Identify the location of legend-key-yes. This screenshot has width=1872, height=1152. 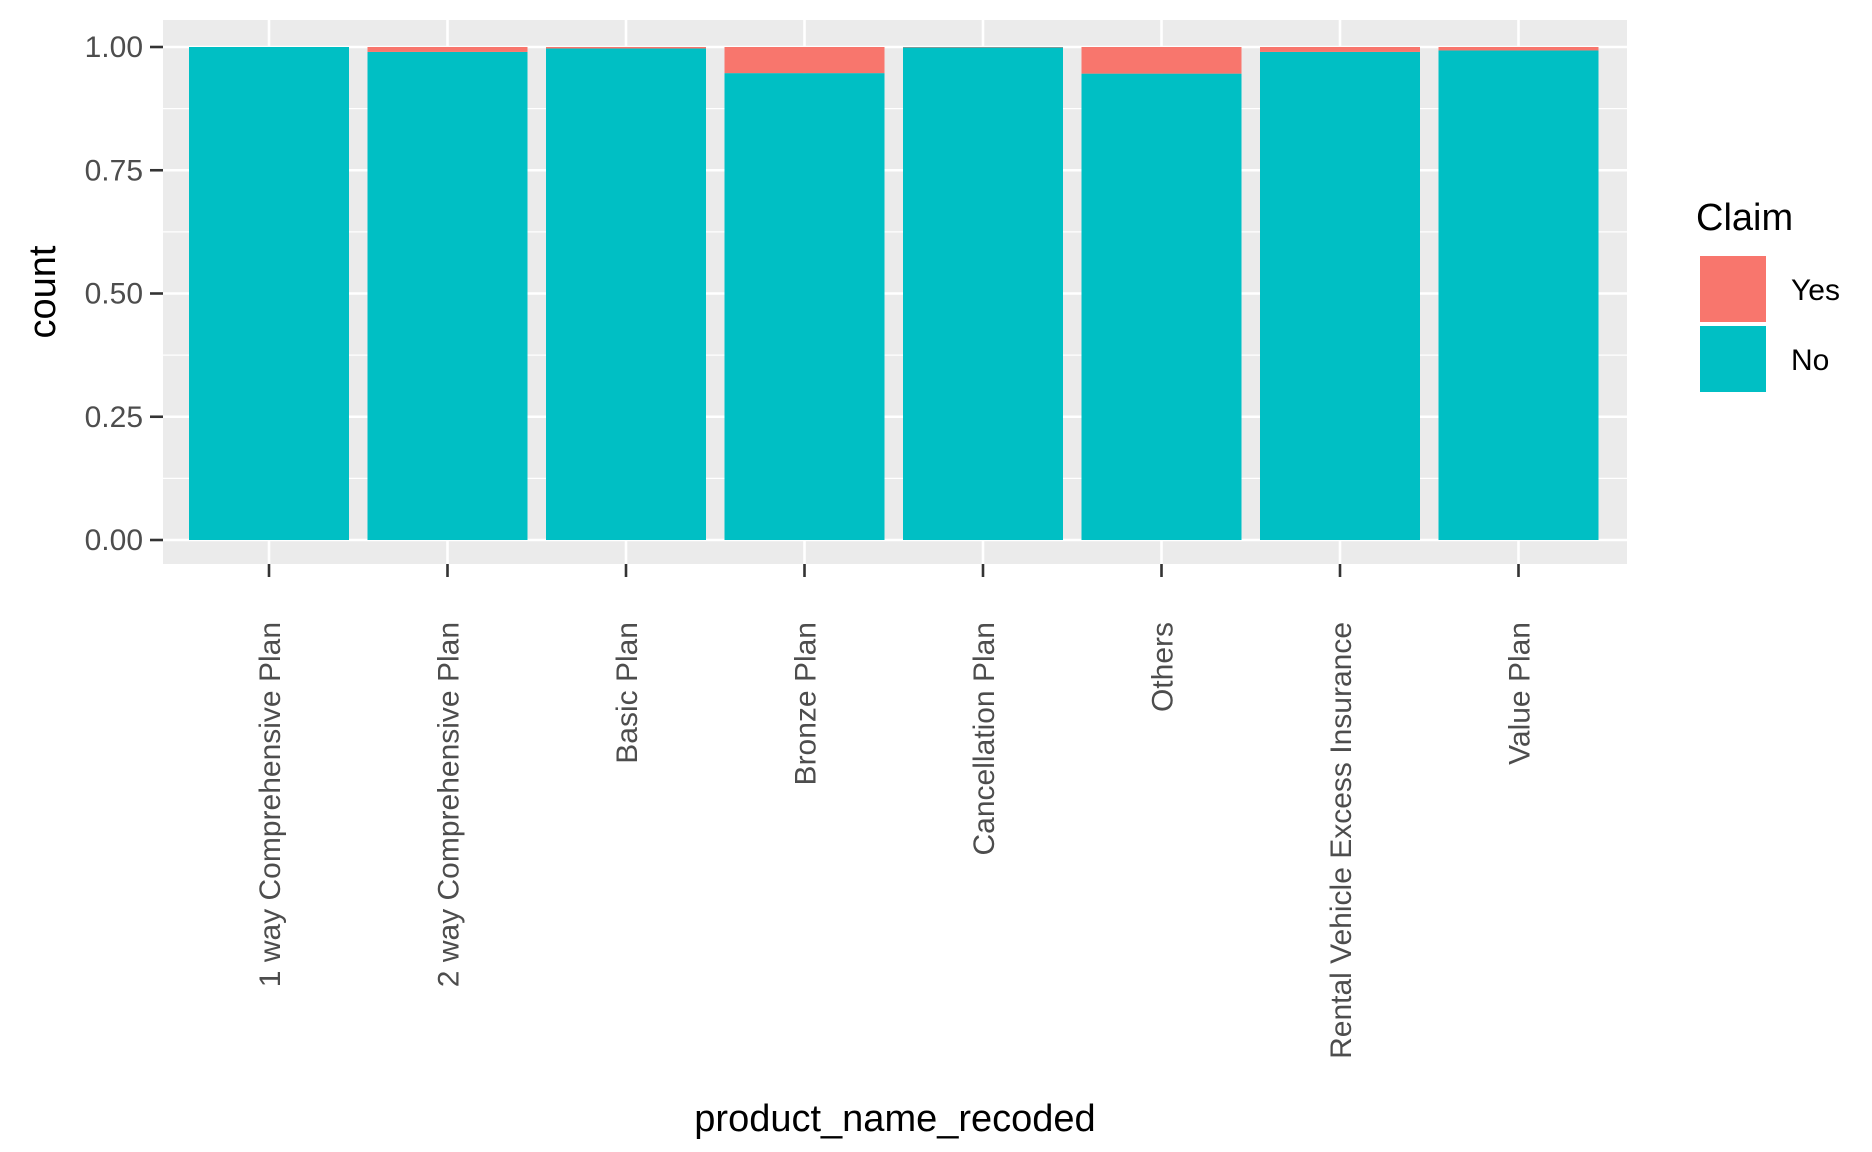
(1733, 289).